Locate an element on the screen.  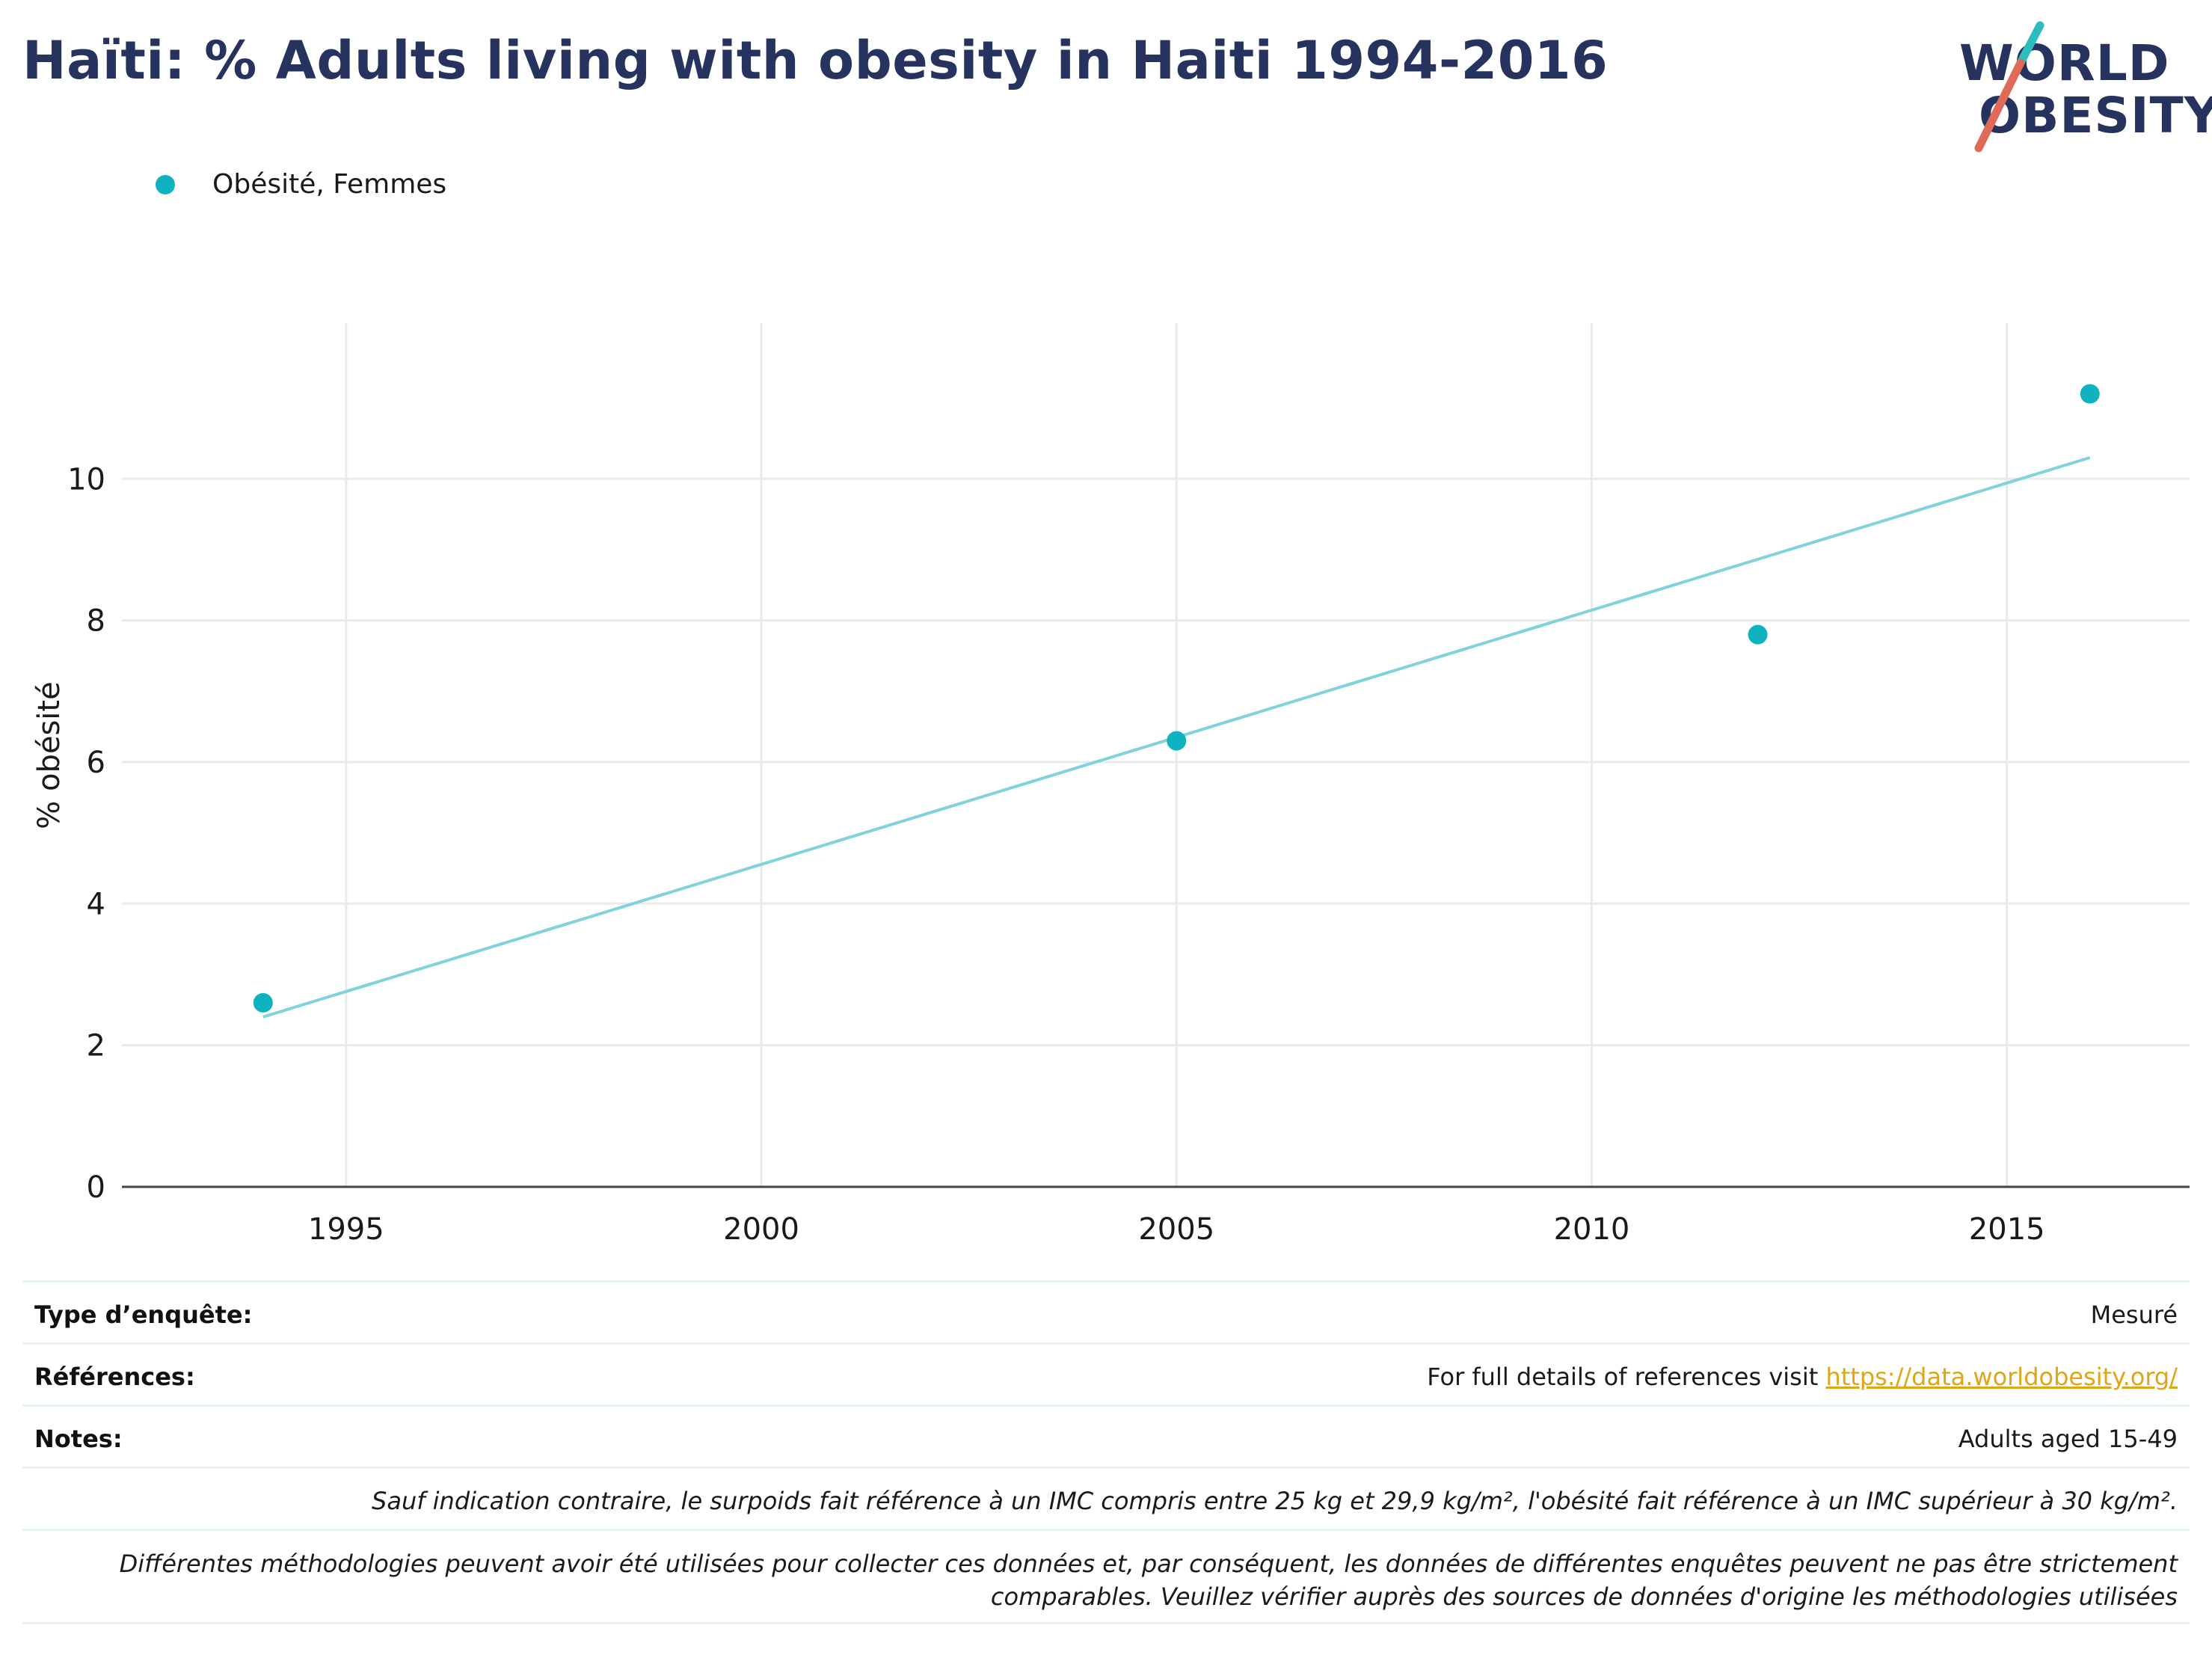
notes-value: Adults aged 15-49 is located at coordinates (2068, 1439).